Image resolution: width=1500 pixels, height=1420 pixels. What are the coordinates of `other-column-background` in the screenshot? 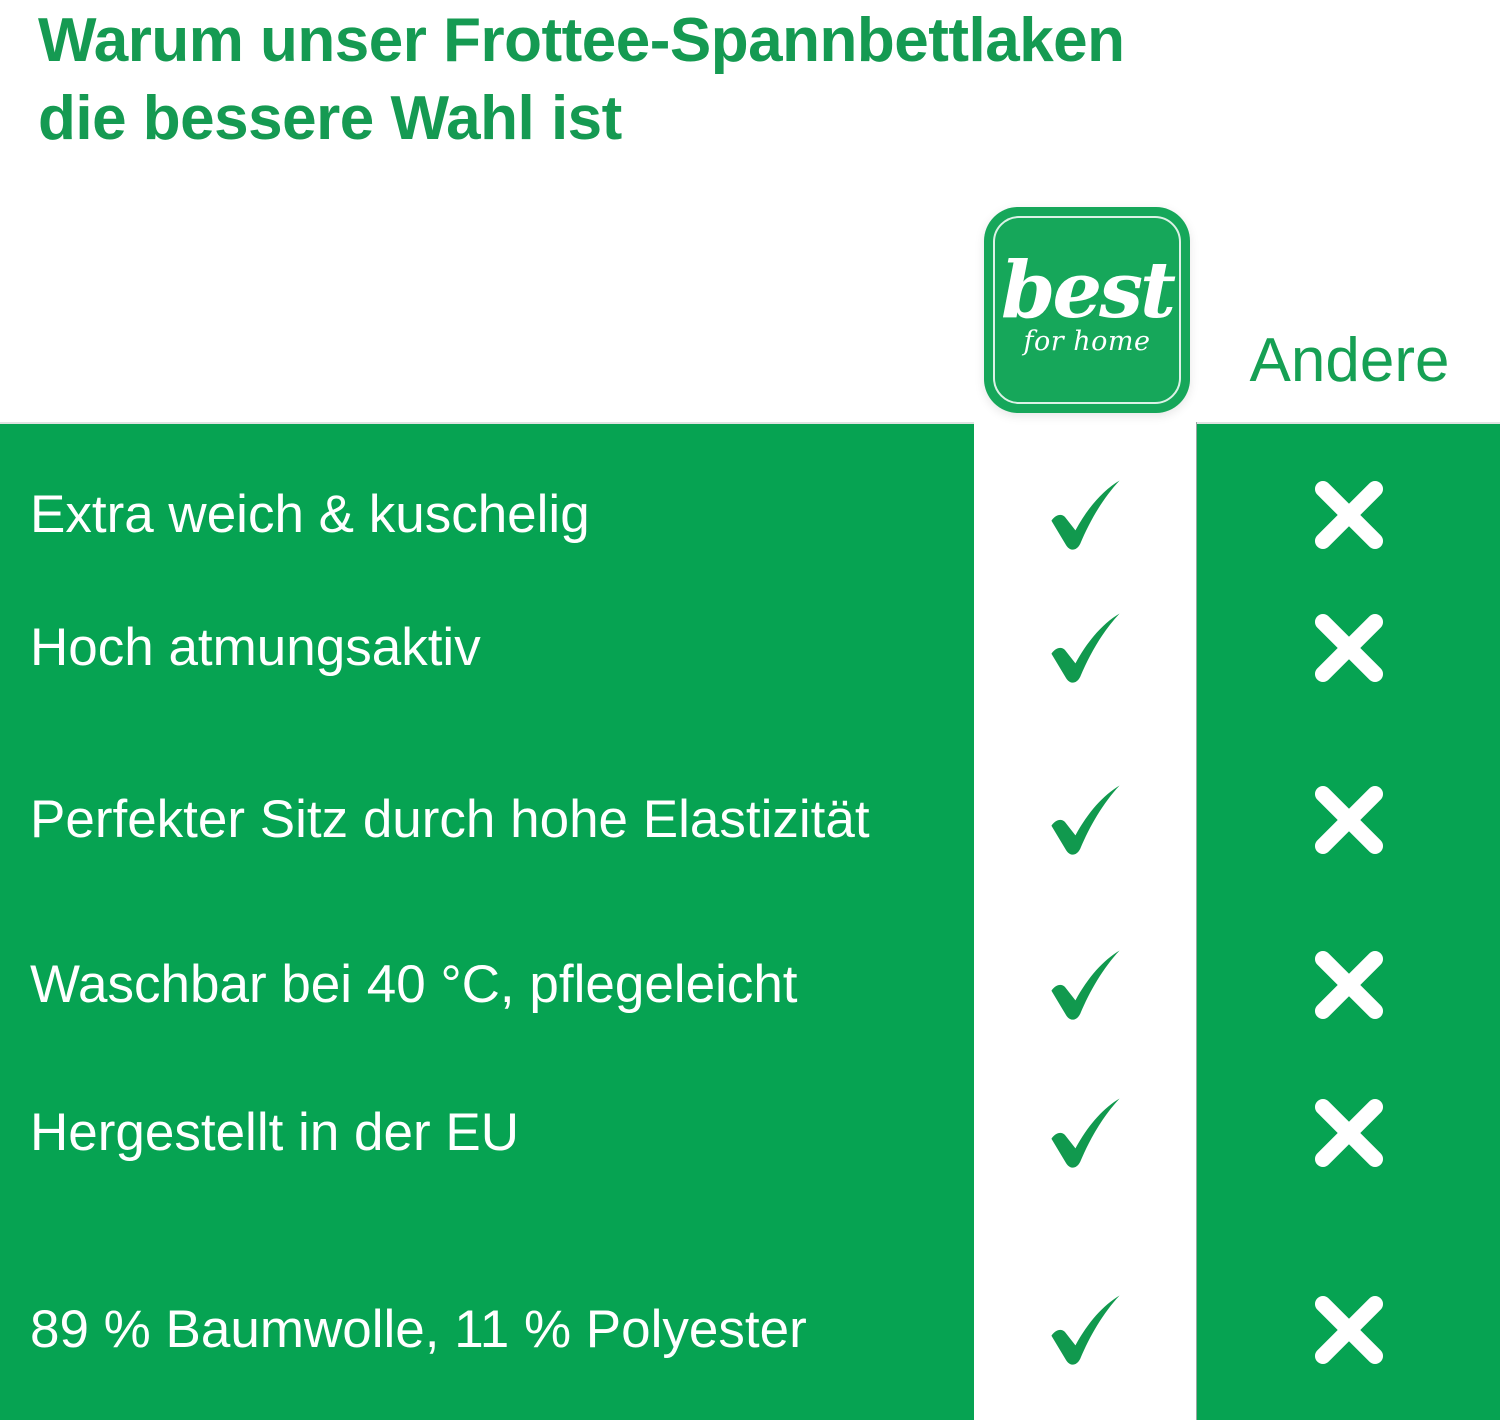 It's located at (1348, 921).